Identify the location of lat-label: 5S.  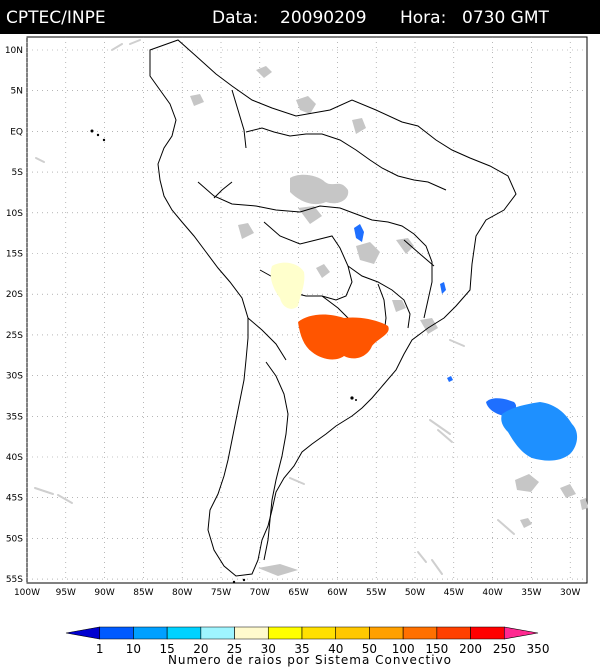
(18, 173).